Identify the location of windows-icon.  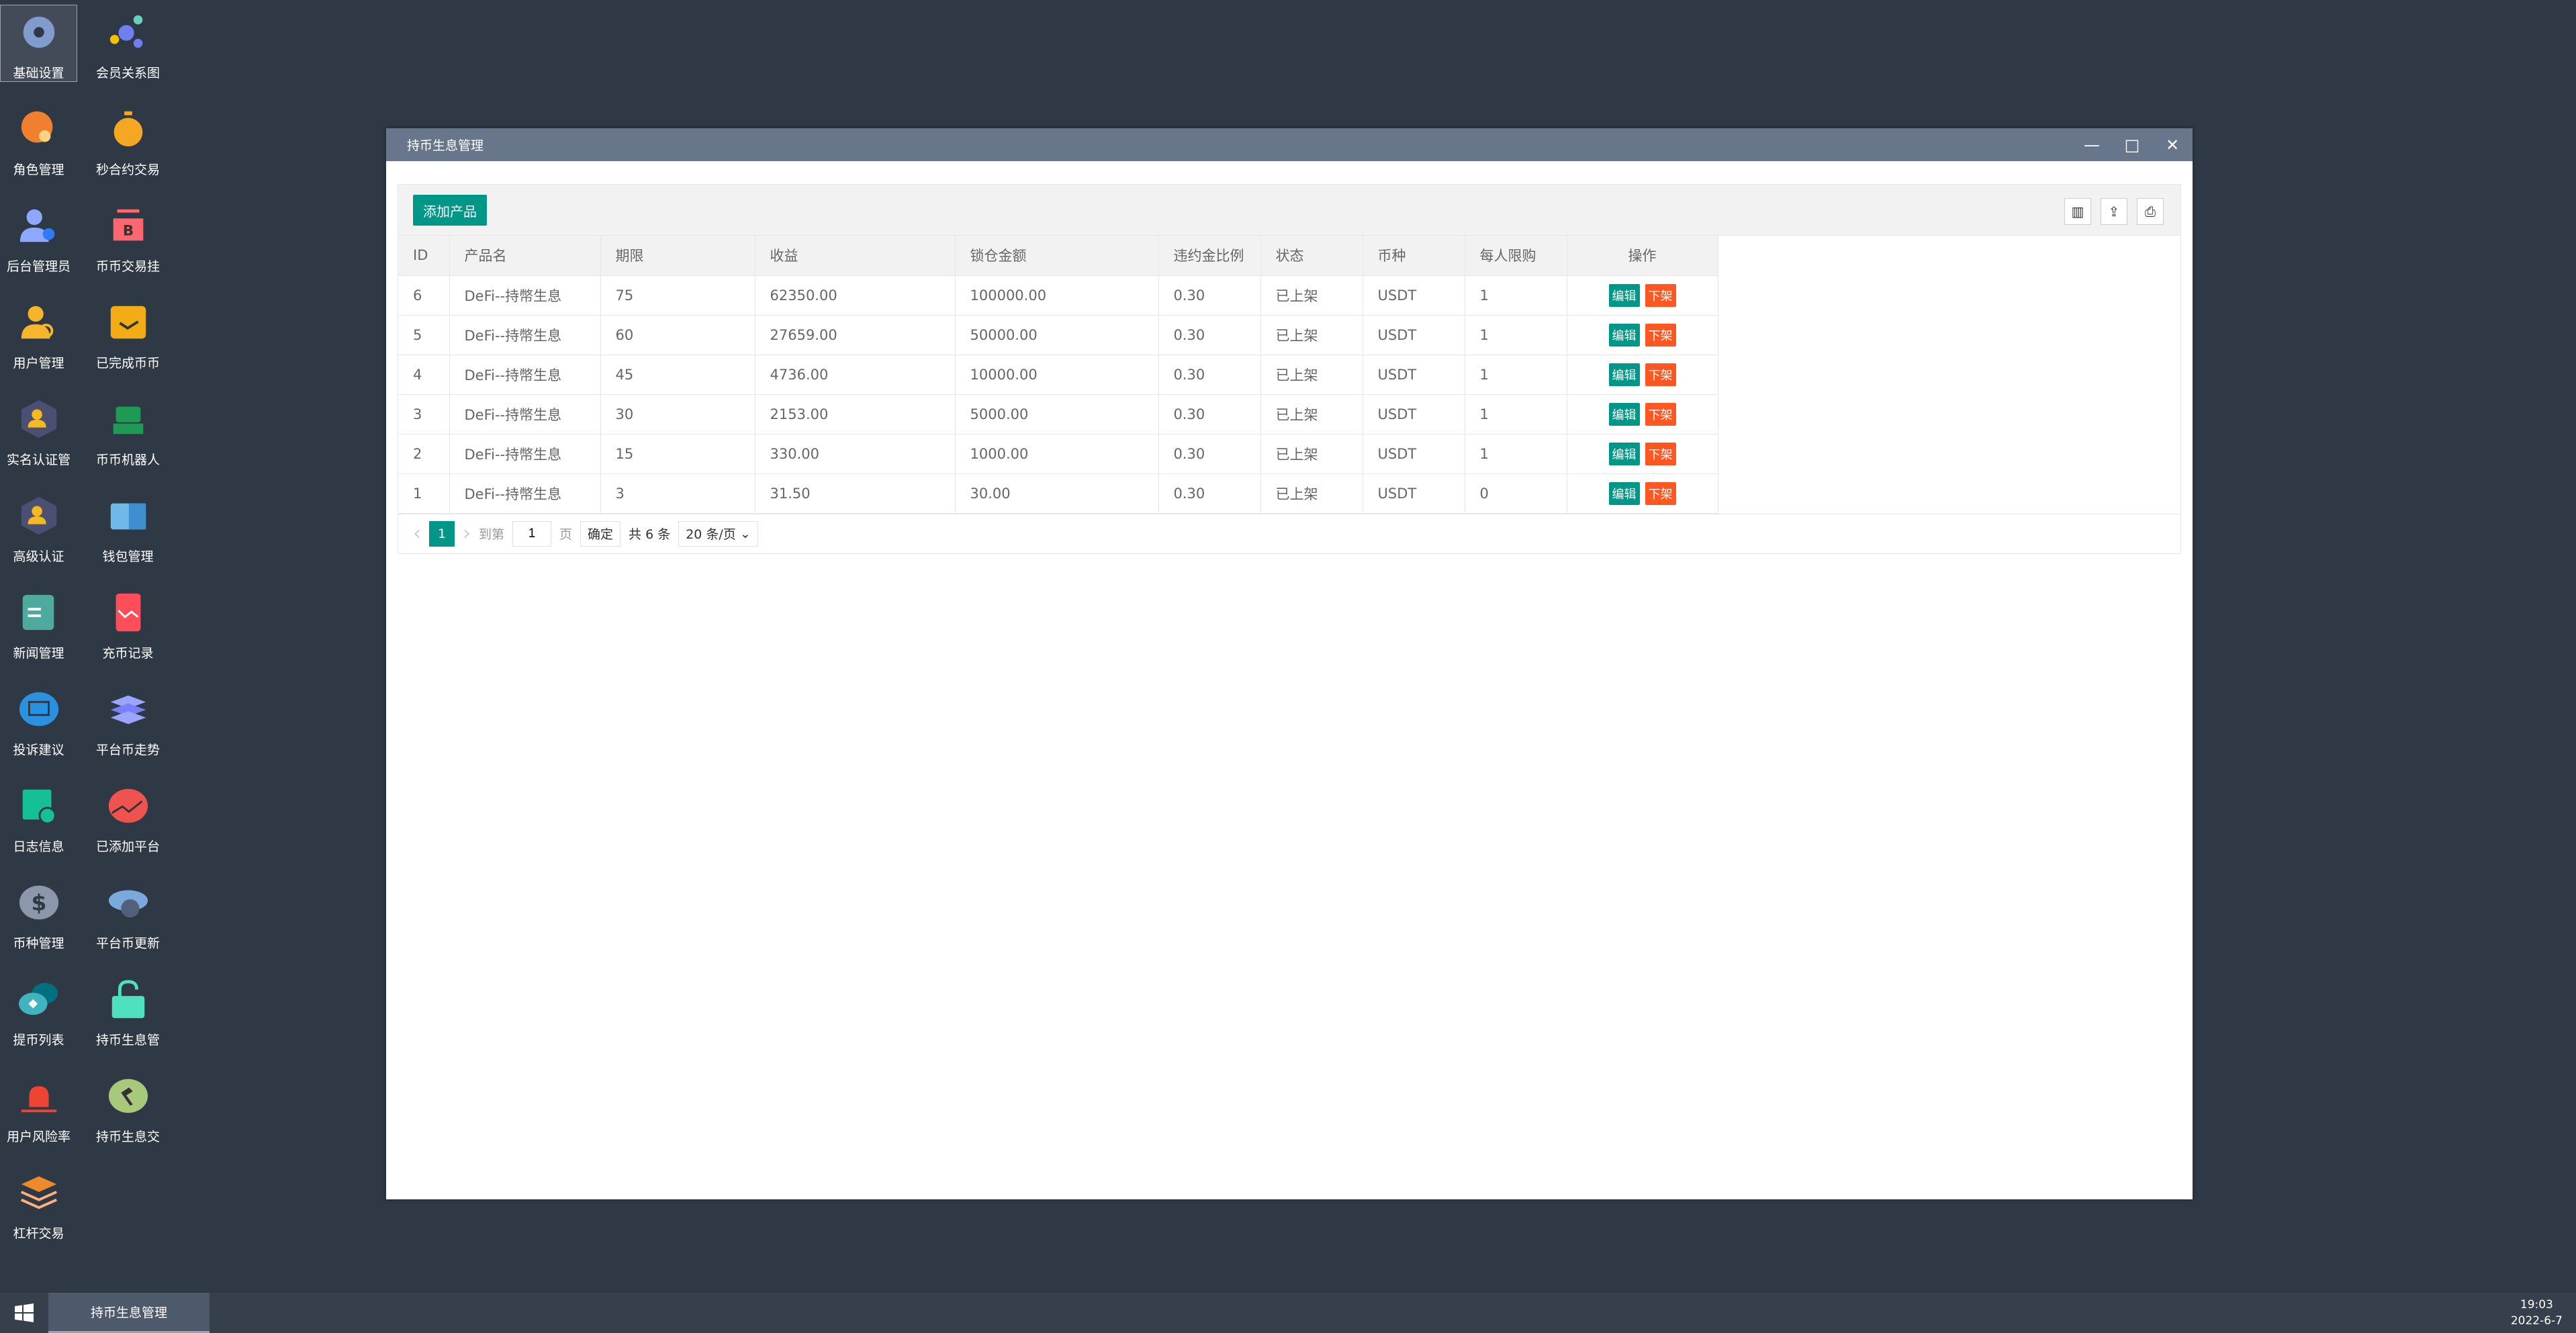
(24, 1312).